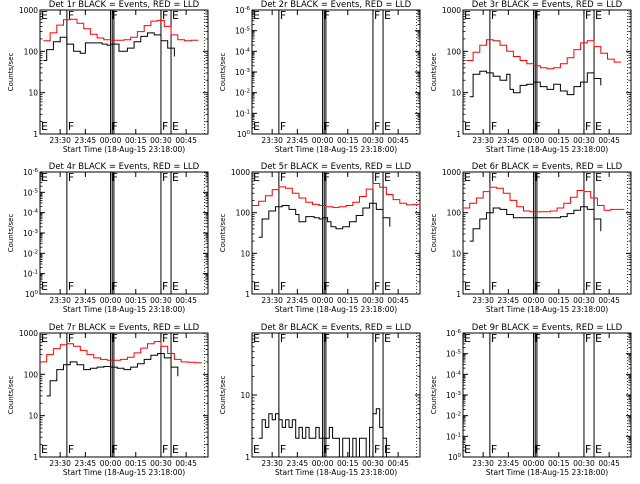  What do you see at coordinates (223, 233) in the screenshot?
I see `det5-ylabel: Counts/sec` at bounding box center [223, 233].